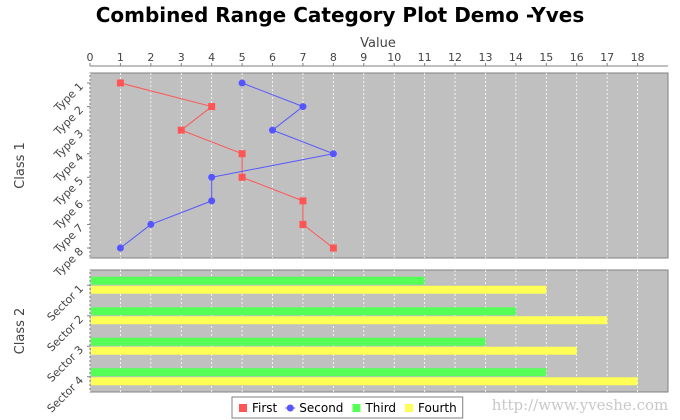 Image resolution: width=680 pixels, height=420 pixels. I want to click on value-tick-label: 17, so click(607, 57).